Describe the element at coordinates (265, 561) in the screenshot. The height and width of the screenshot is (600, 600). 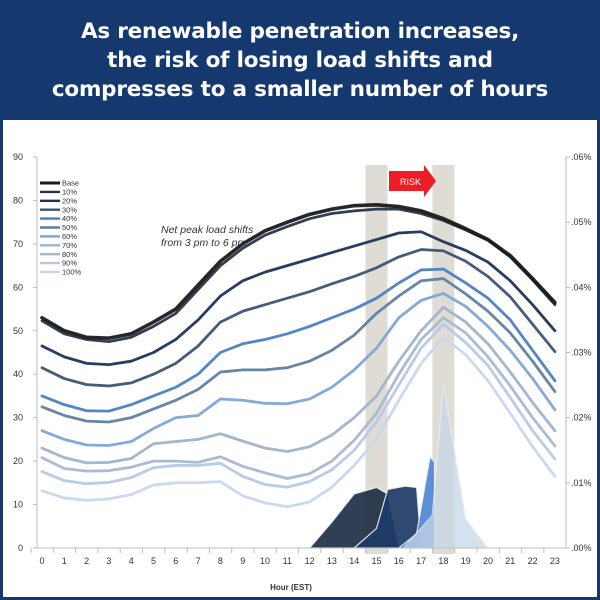
I see `x-tick-label: 10` at that location.